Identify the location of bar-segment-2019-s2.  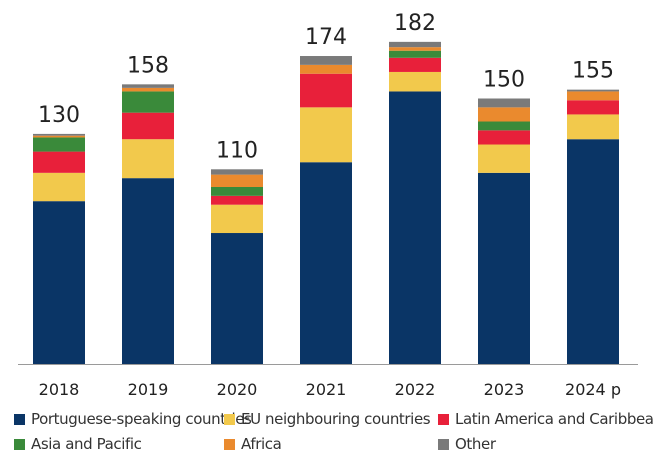
(148, 126).